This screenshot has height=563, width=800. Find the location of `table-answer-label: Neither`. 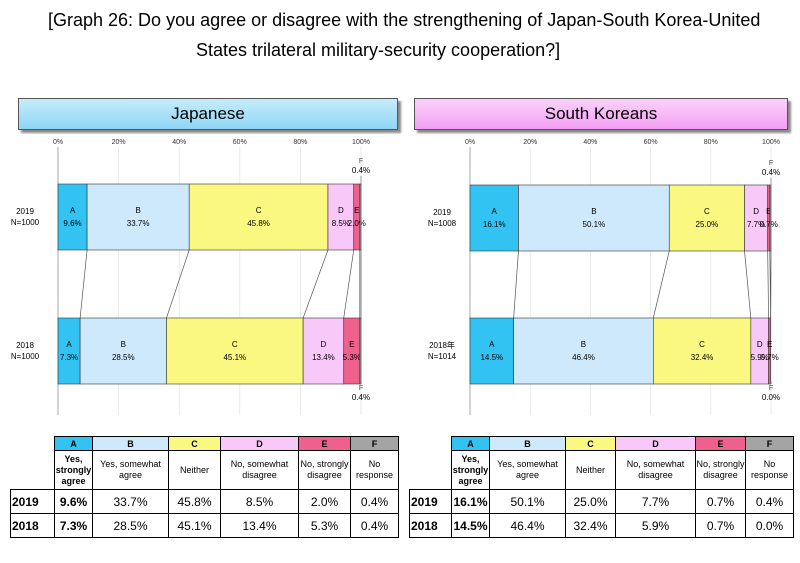

table-answer-label: Neither is located at coordinates (194, 470).